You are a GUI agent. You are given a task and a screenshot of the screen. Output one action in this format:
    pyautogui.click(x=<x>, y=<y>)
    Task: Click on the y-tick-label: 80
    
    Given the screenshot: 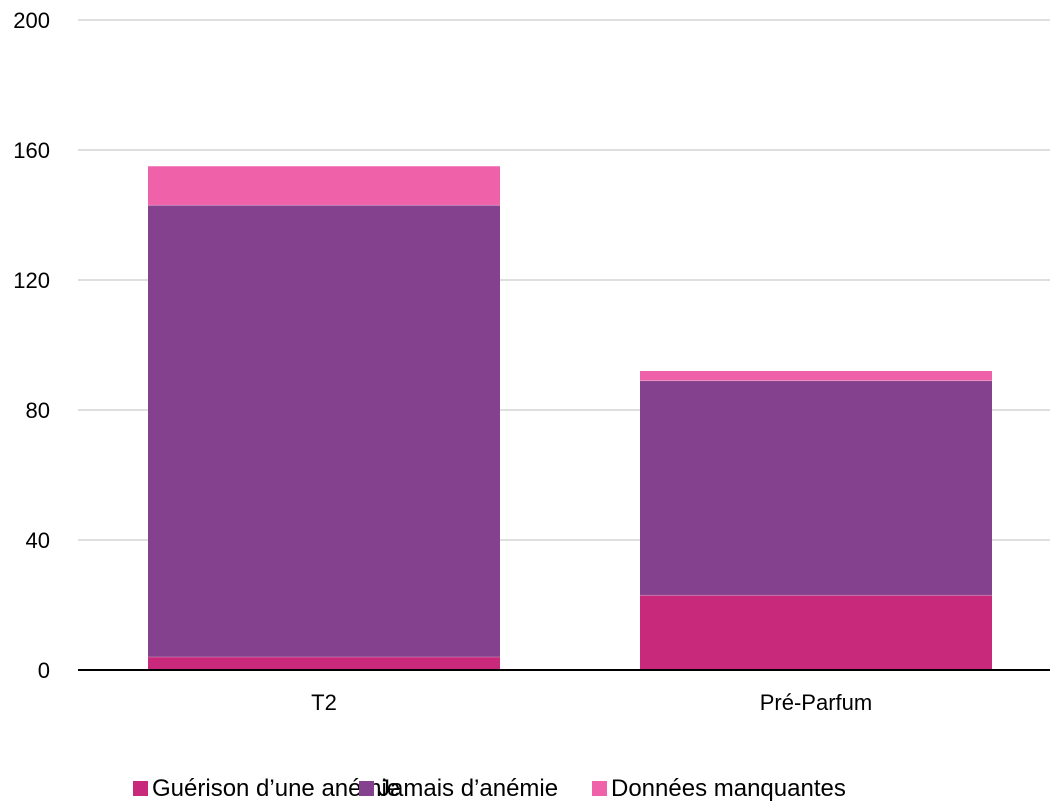 What is the action you would take?
    pyautogui.click(x=38, y=410)
    